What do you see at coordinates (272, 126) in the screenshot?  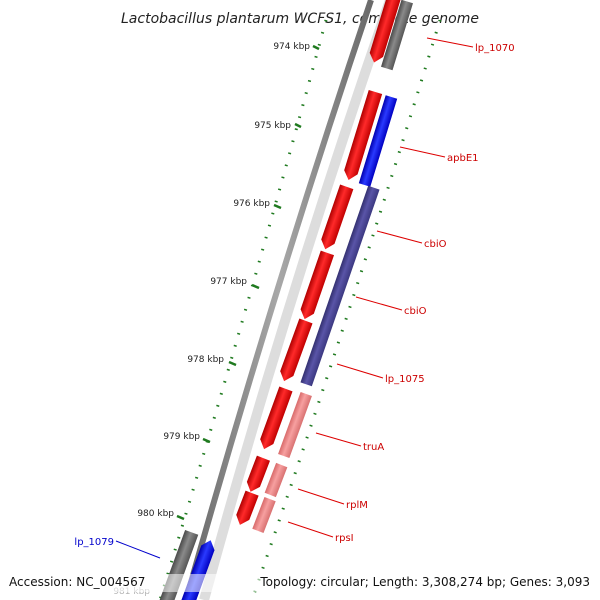 I see `tick-label-975: 975 kbp` at bounding box center [272, 126].